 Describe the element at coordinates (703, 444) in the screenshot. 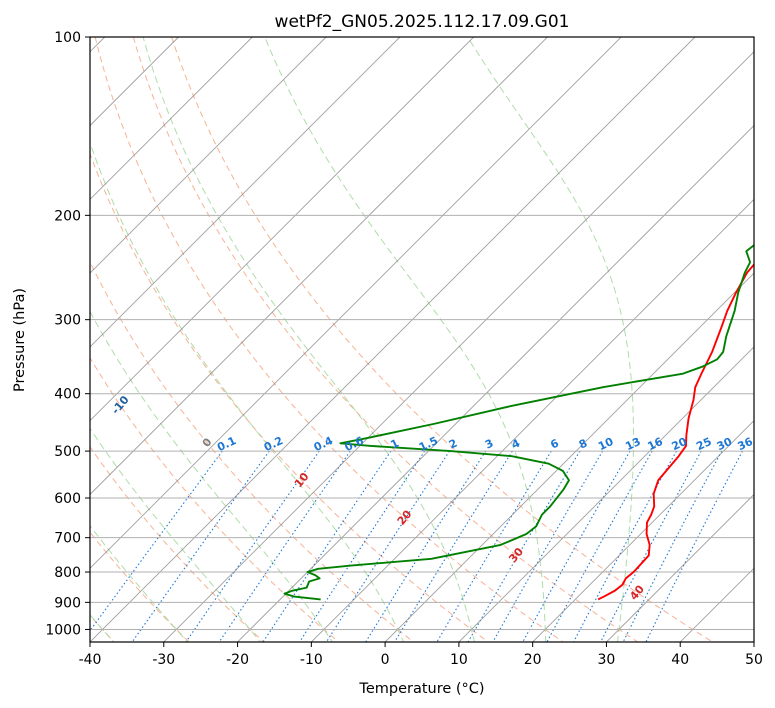

I see `mixing-ratio-label: 25` at that location.